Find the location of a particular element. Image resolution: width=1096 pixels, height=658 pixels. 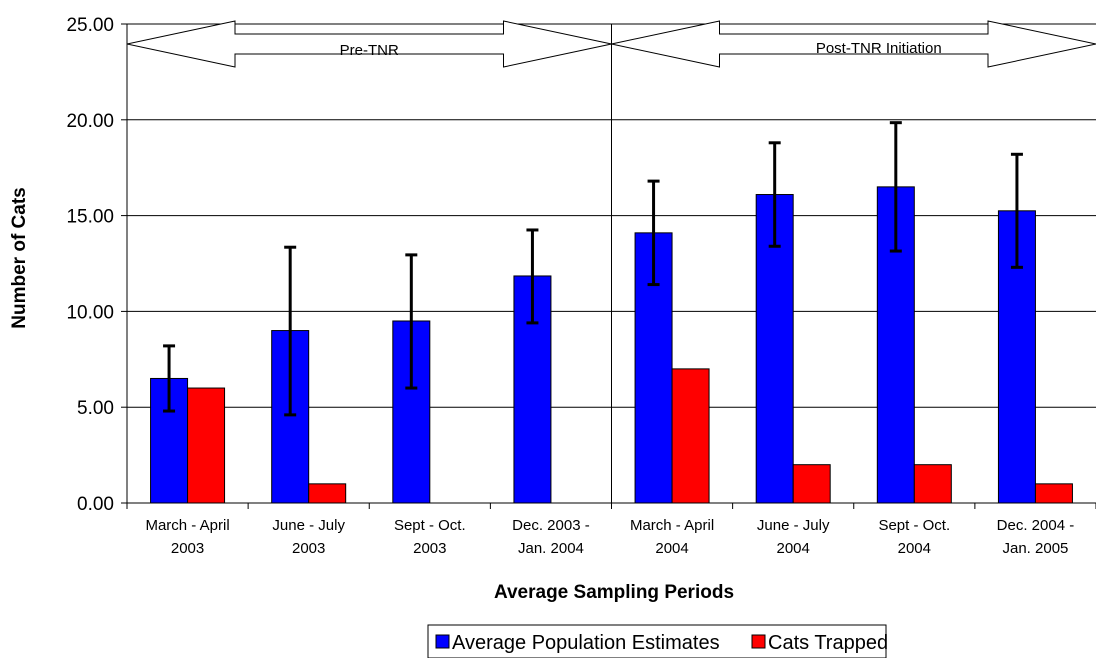

y-tick-label: 10.00 is located at coordinates (90, 312).